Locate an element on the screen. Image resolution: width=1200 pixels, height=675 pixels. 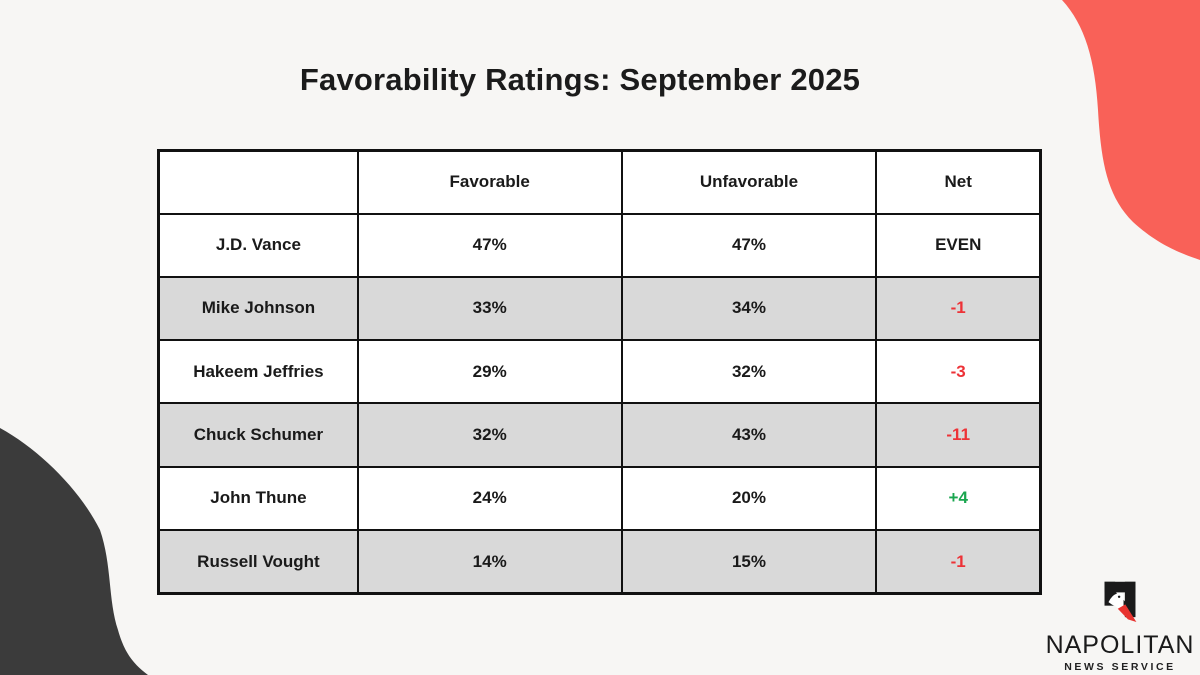
page-title: Favorability Ratings: September 2025 is located at coordinates (580, 79).